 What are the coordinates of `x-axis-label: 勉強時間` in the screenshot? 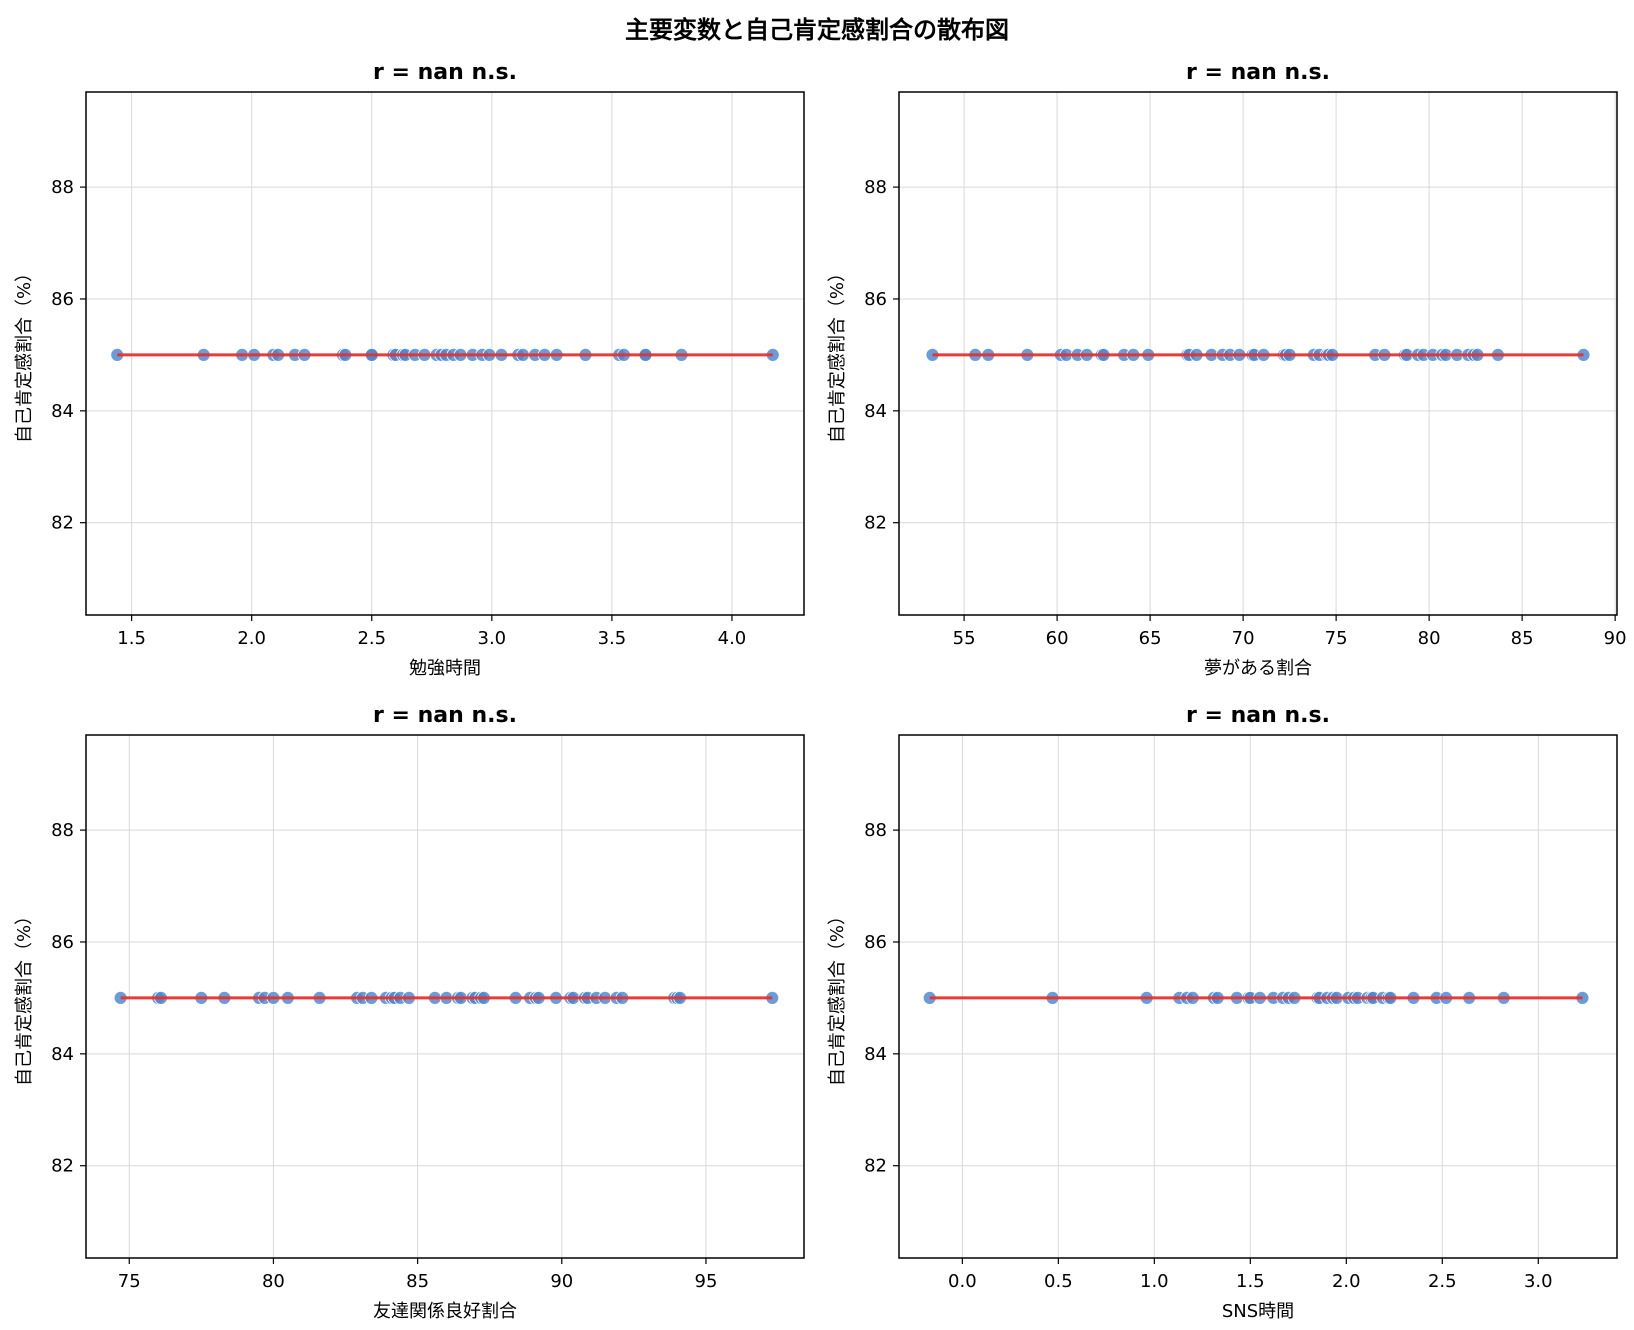 It's located at (445, 668).